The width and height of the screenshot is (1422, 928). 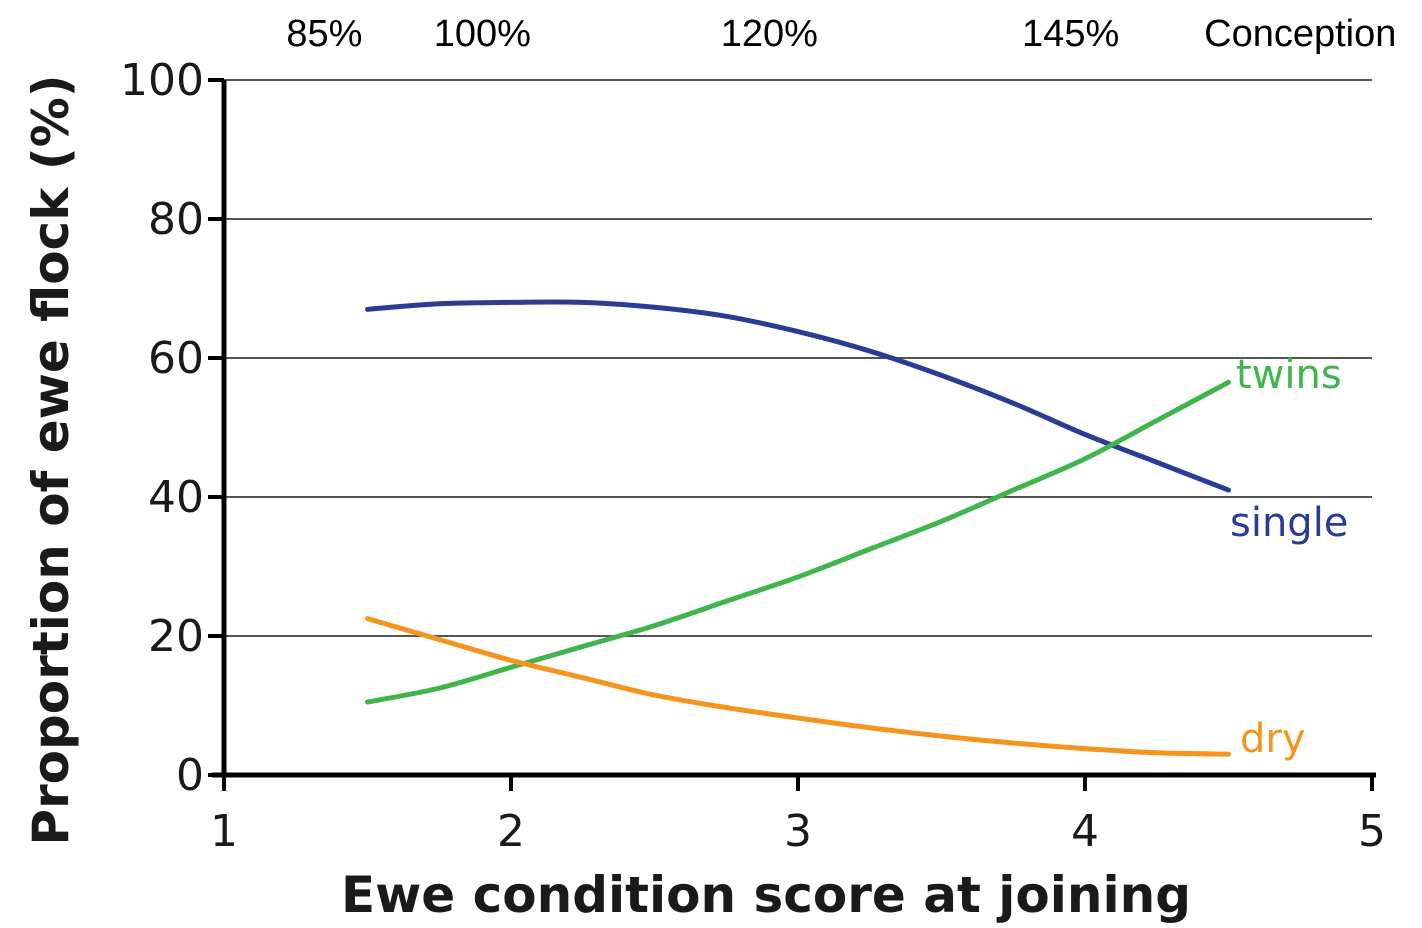 What do you see at coordinates (190, 775) in the screenshot?
I see `y-tick-label-0: 0` at bounding box center [190, 775].